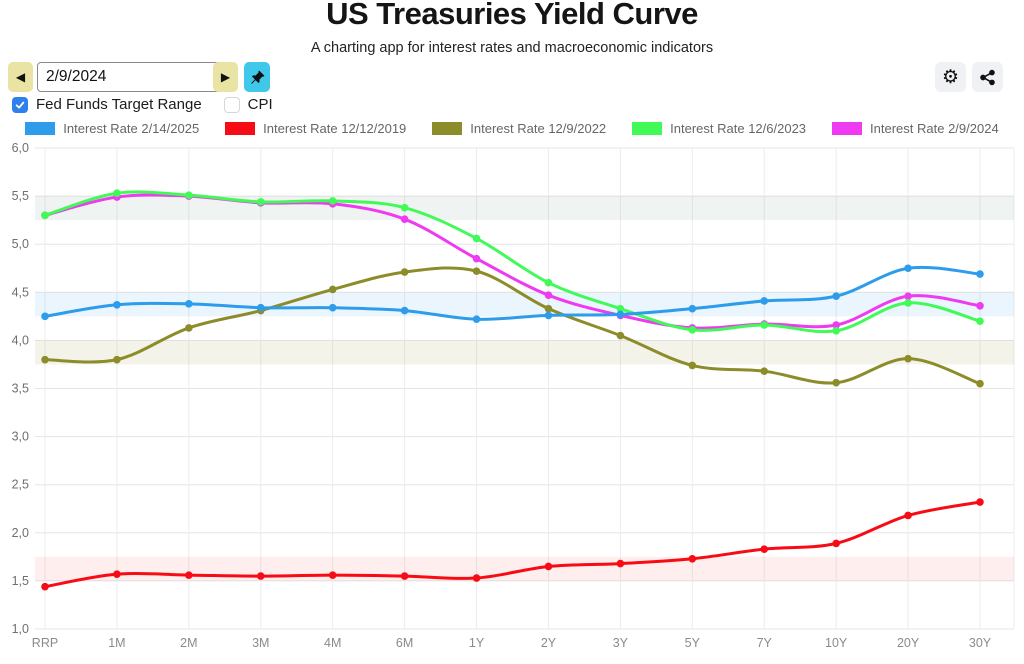  I want to click on pushpin-icon, so click(257, 77).